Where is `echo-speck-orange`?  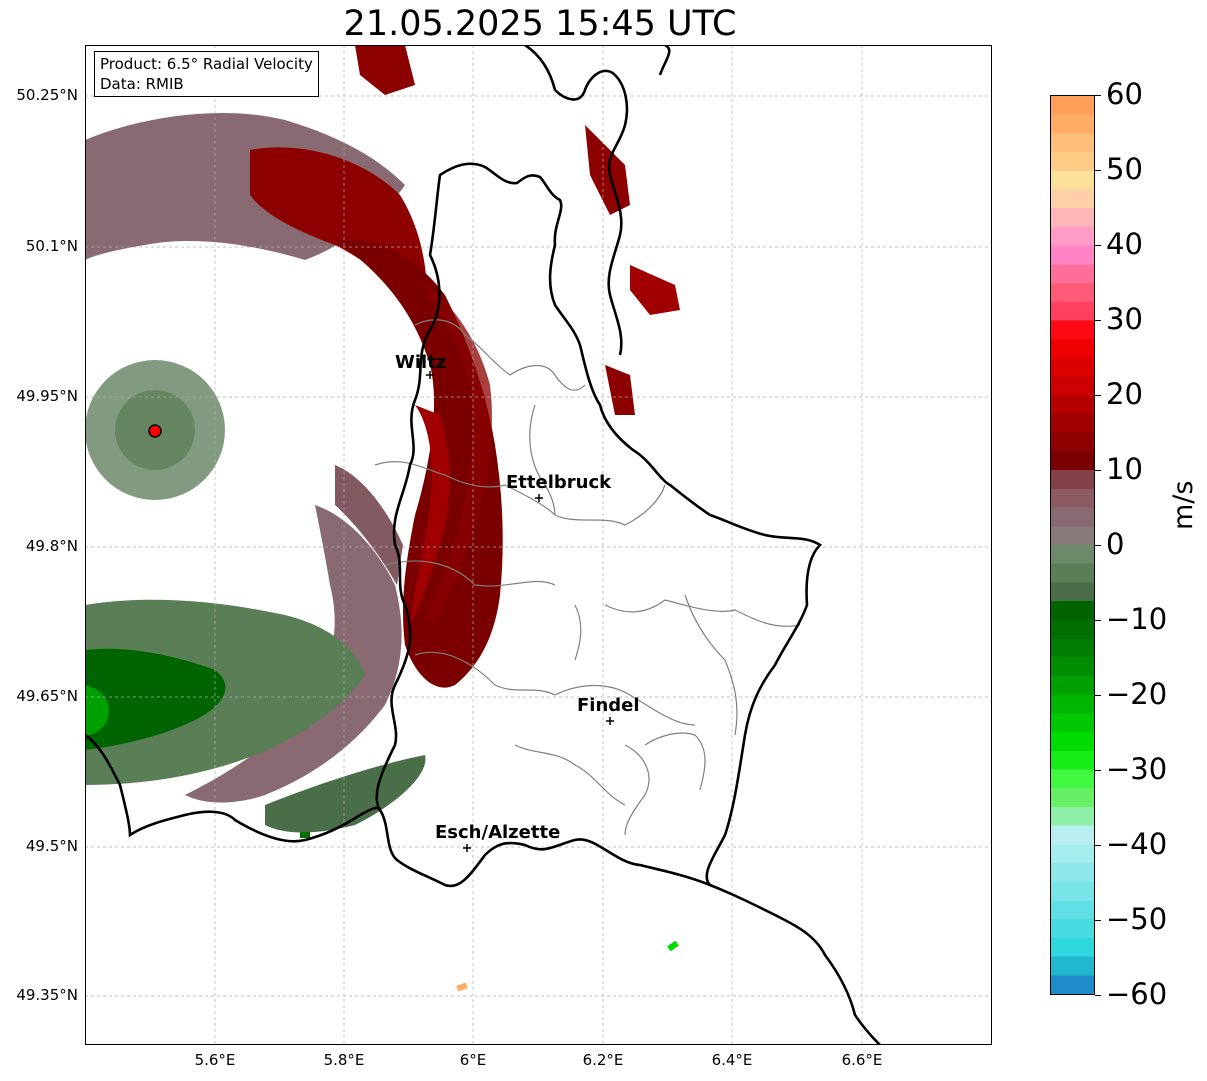 echo-speck-orange is located at coordinates (462, 987).